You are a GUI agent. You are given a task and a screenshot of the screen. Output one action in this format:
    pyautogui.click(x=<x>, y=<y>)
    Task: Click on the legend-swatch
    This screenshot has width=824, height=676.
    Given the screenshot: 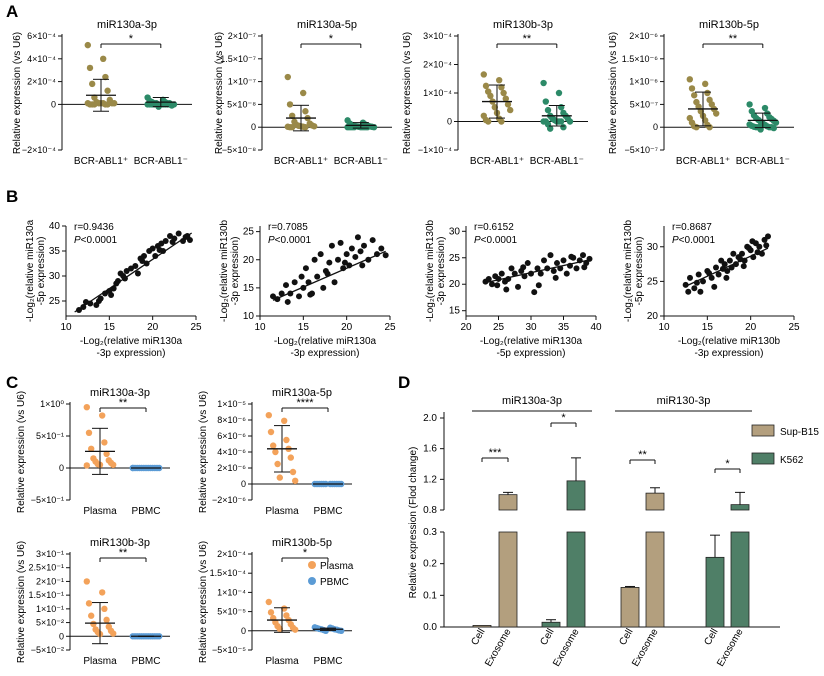 What is the action you would take?
    pyautogui.click(x=763, y=430)
    